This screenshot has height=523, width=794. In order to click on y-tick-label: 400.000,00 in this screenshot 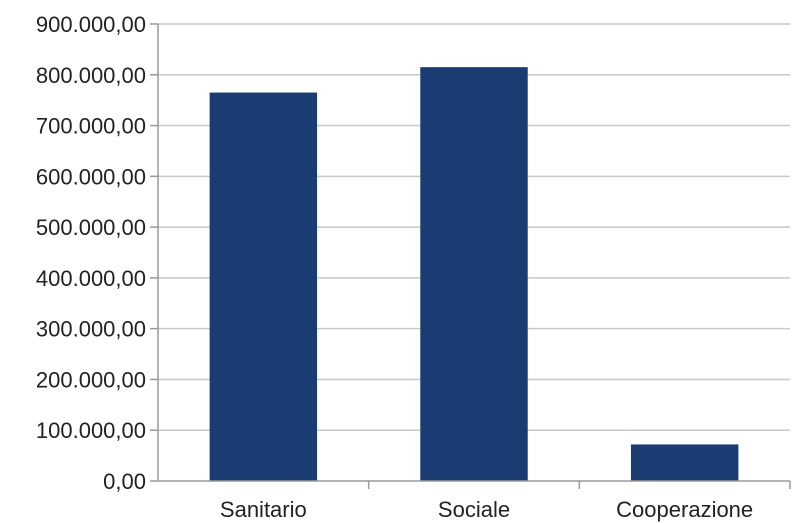, I will do `click(91, 278)`.